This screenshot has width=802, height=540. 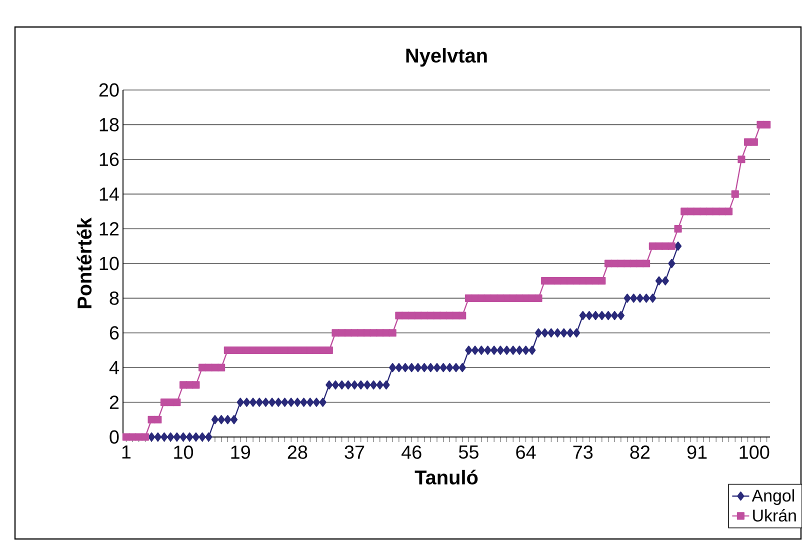 I want to click on x-tick-label: 64, so click(x=526, y=452).